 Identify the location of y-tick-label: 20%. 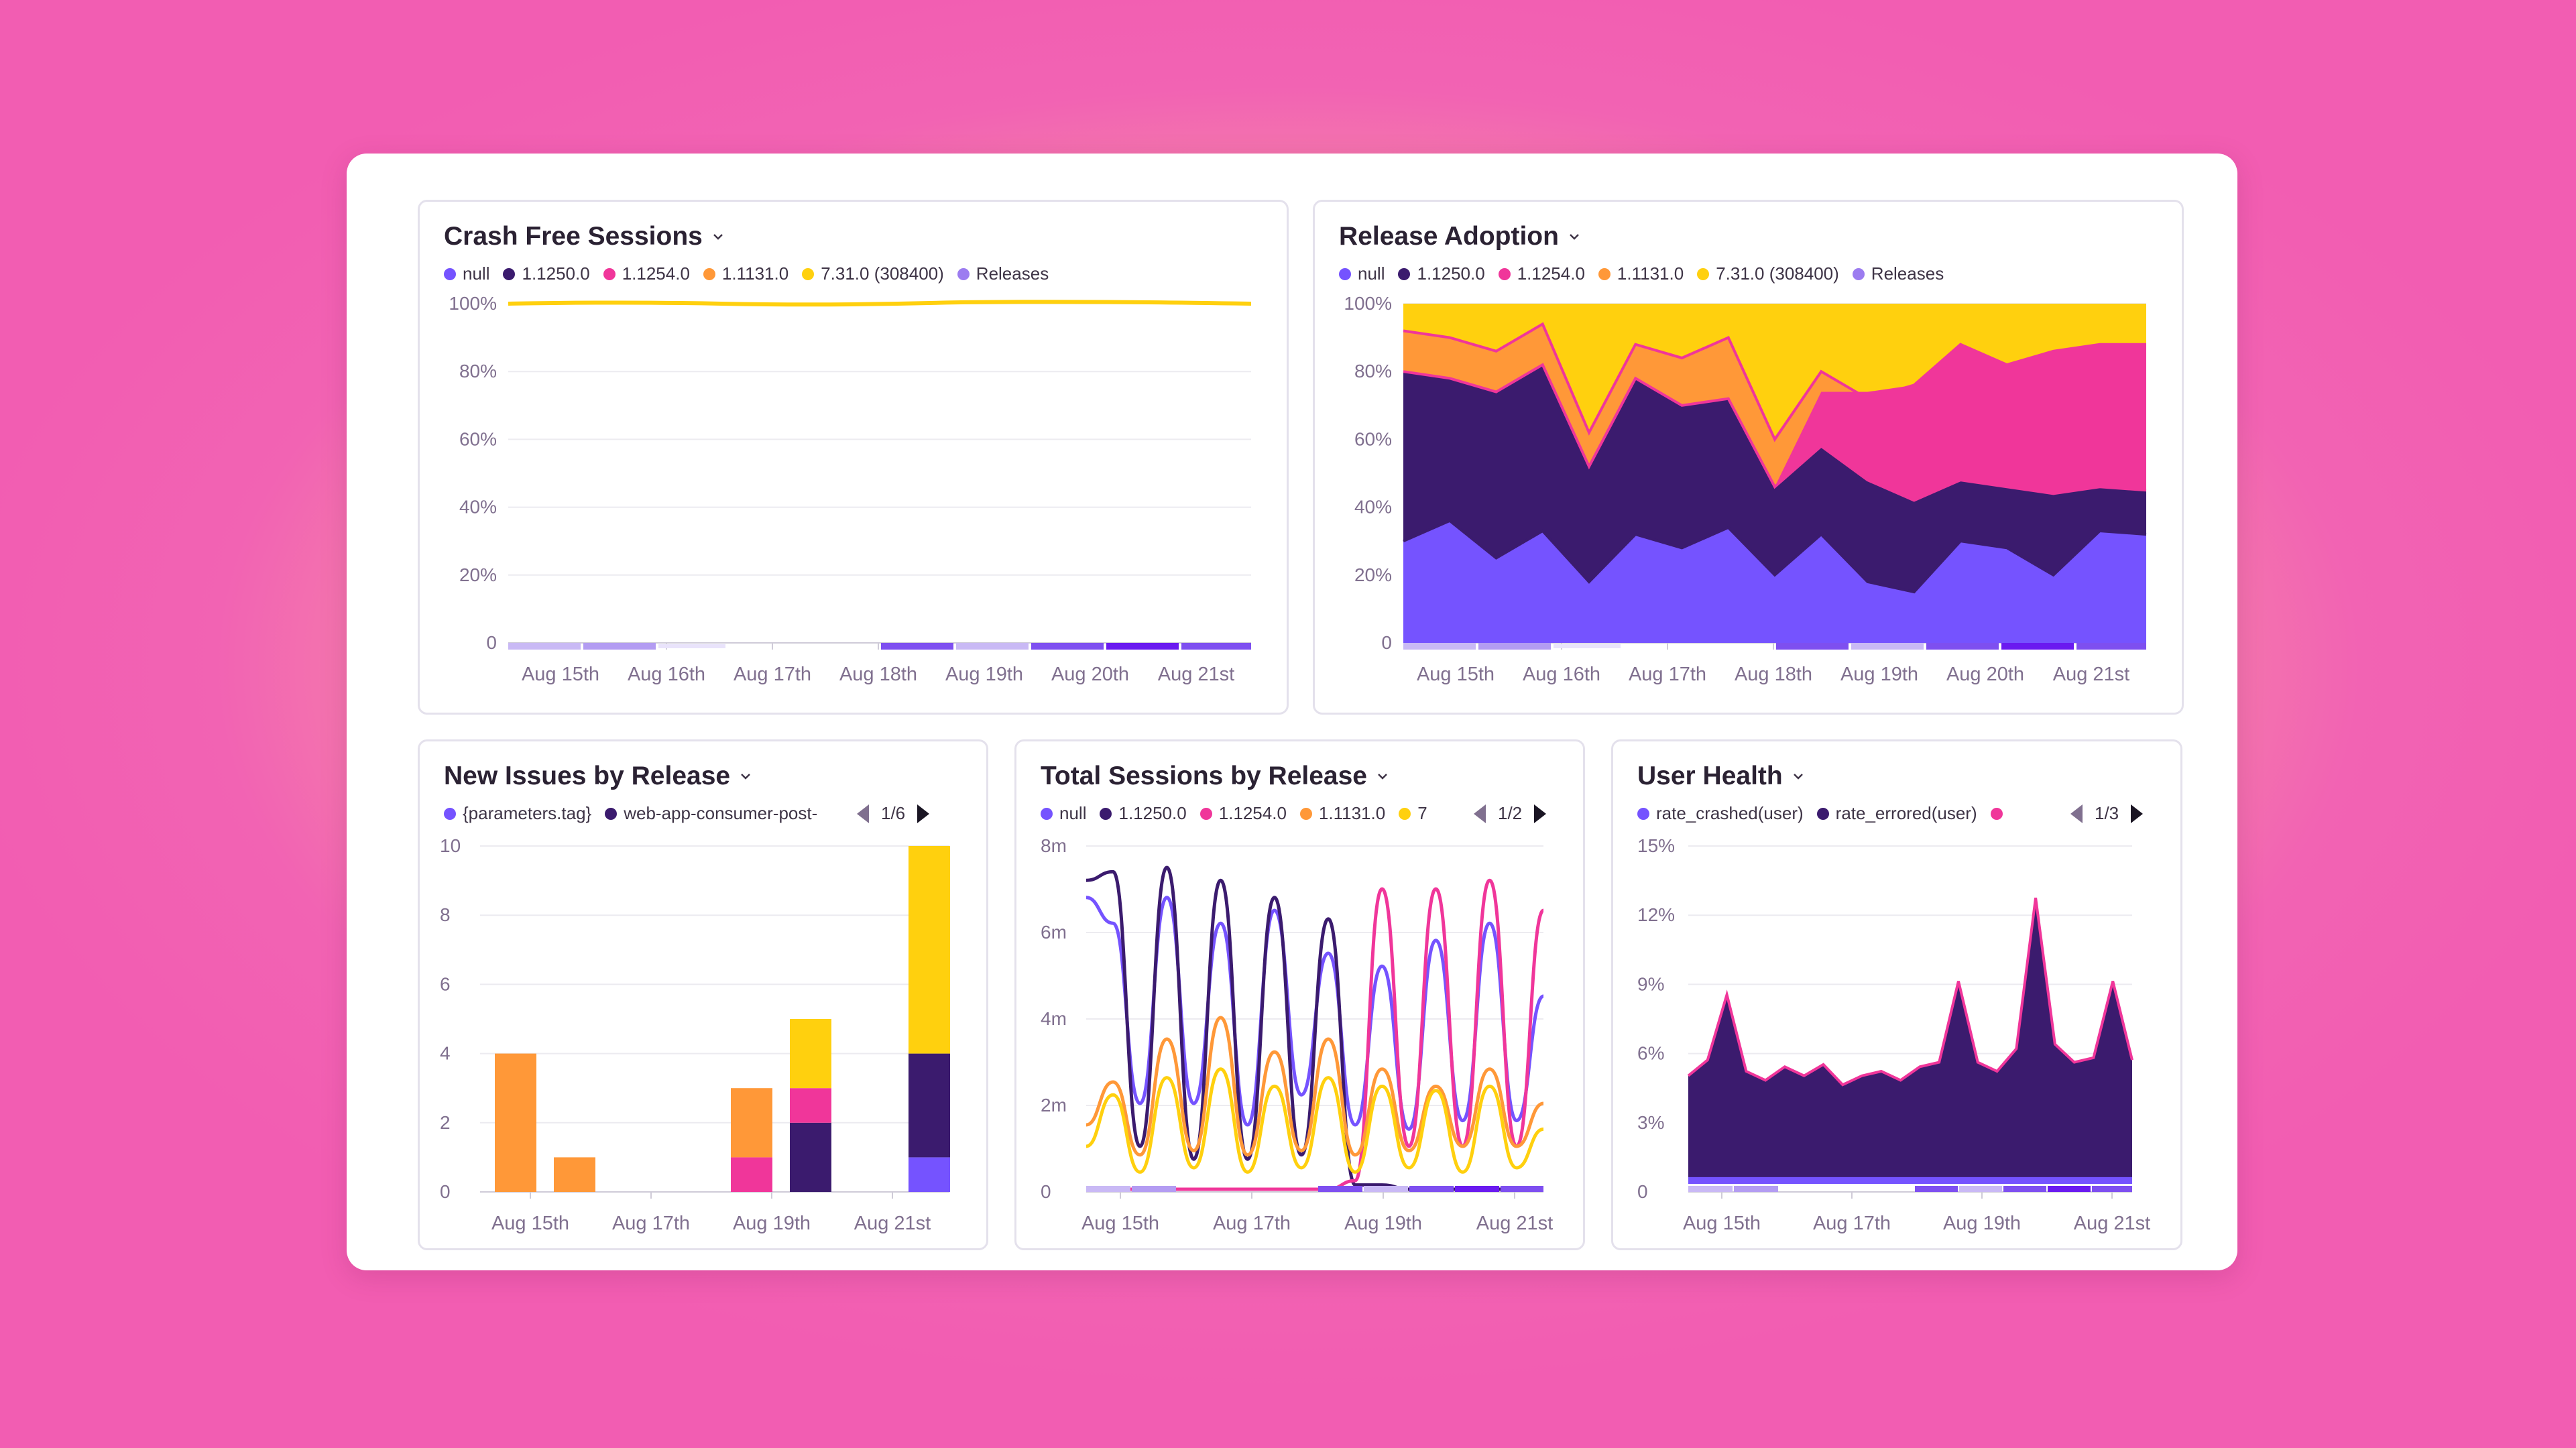
(478, 574).